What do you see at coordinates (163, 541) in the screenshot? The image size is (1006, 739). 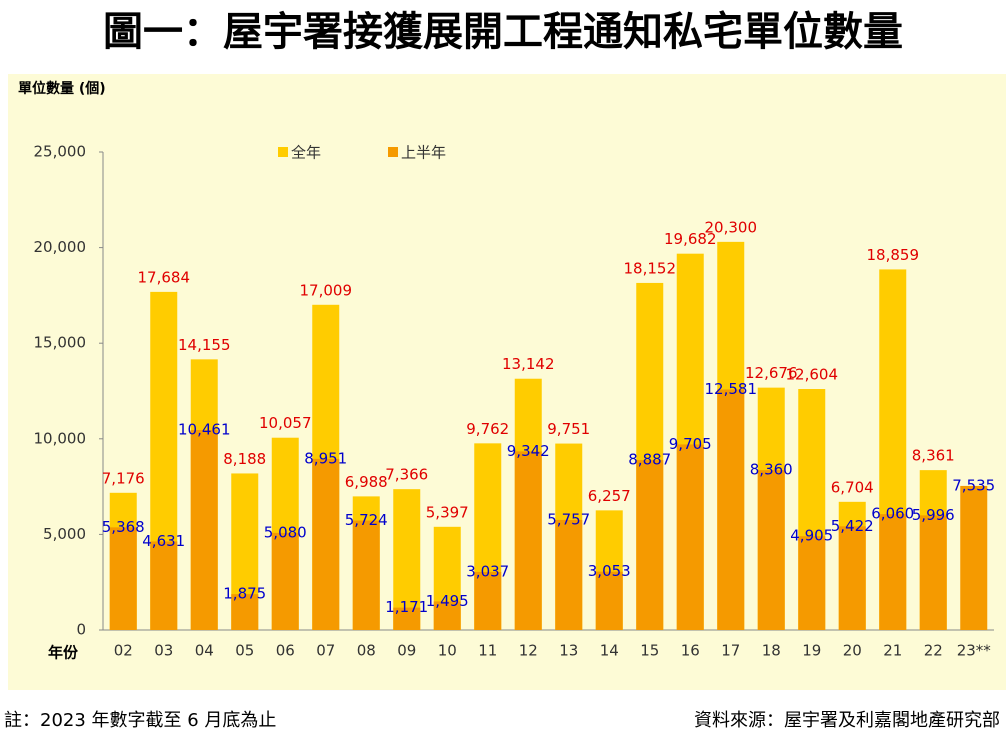 I see `value-label: 4,631` at bounding box center [163, 541].